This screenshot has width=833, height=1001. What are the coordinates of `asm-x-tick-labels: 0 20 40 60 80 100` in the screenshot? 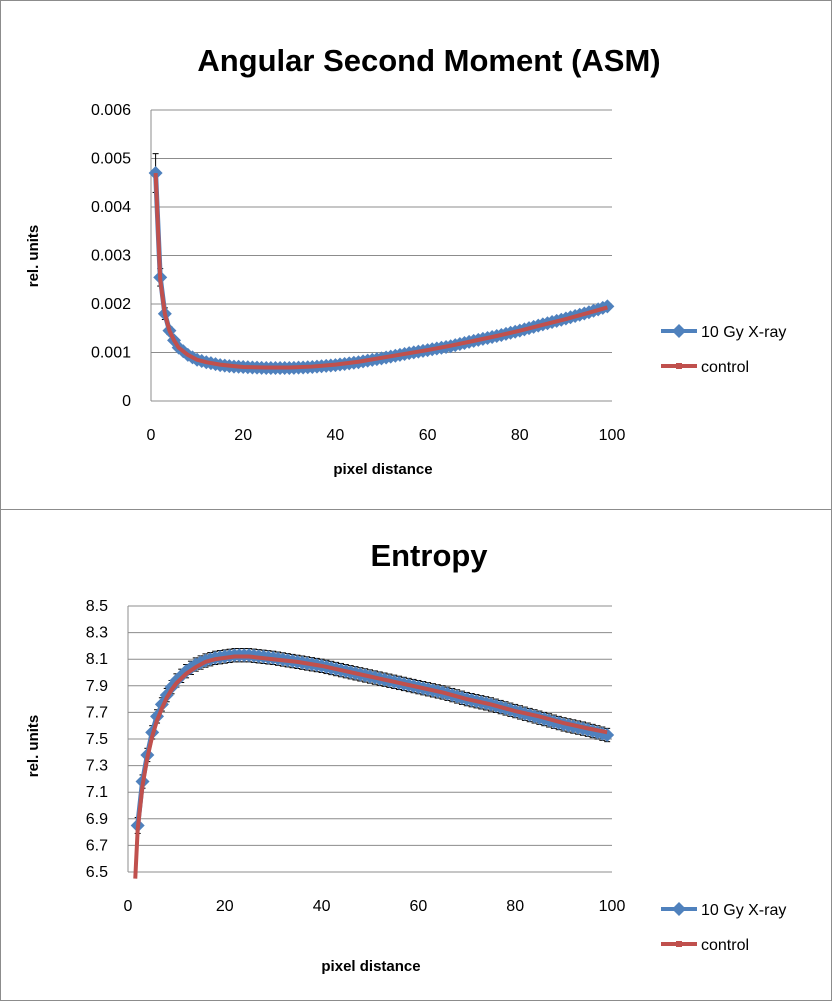 It's located at (386, 435).